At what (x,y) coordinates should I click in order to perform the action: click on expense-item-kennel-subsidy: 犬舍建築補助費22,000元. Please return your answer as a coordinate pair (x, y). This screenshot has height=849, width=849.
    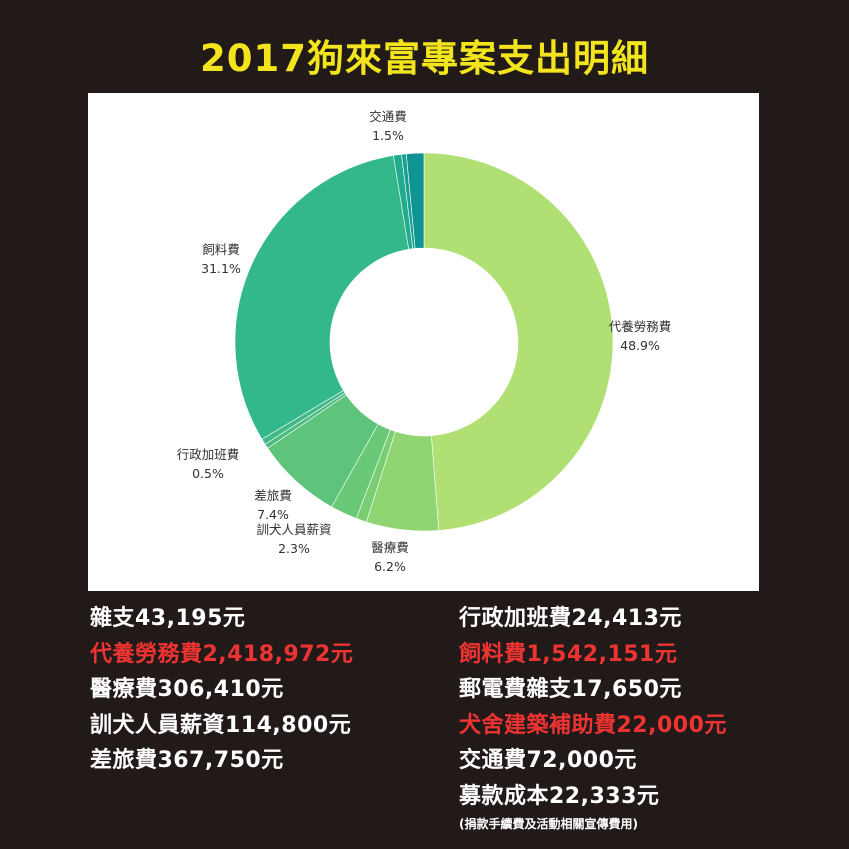
    Looking at the image, I should click on (593, 725).